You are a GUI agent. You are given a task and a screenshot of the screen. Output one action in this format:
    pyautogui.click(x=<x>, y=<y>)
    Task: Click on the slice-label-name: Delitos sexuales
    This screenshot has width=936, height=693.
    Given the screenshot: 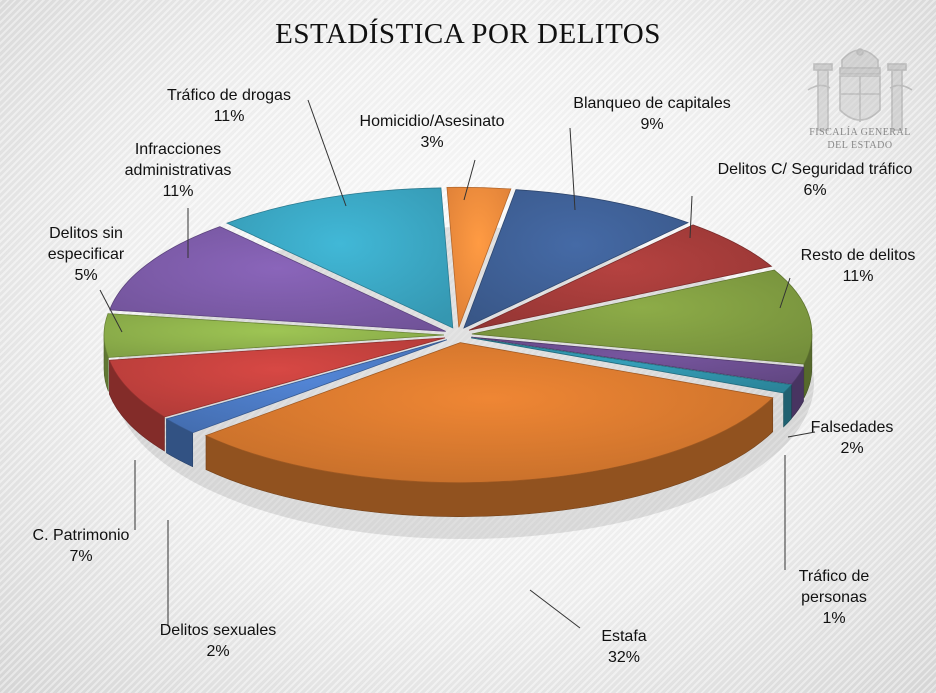 What is the action you would take?
    pyautogui.click(x=218, y=630)
    